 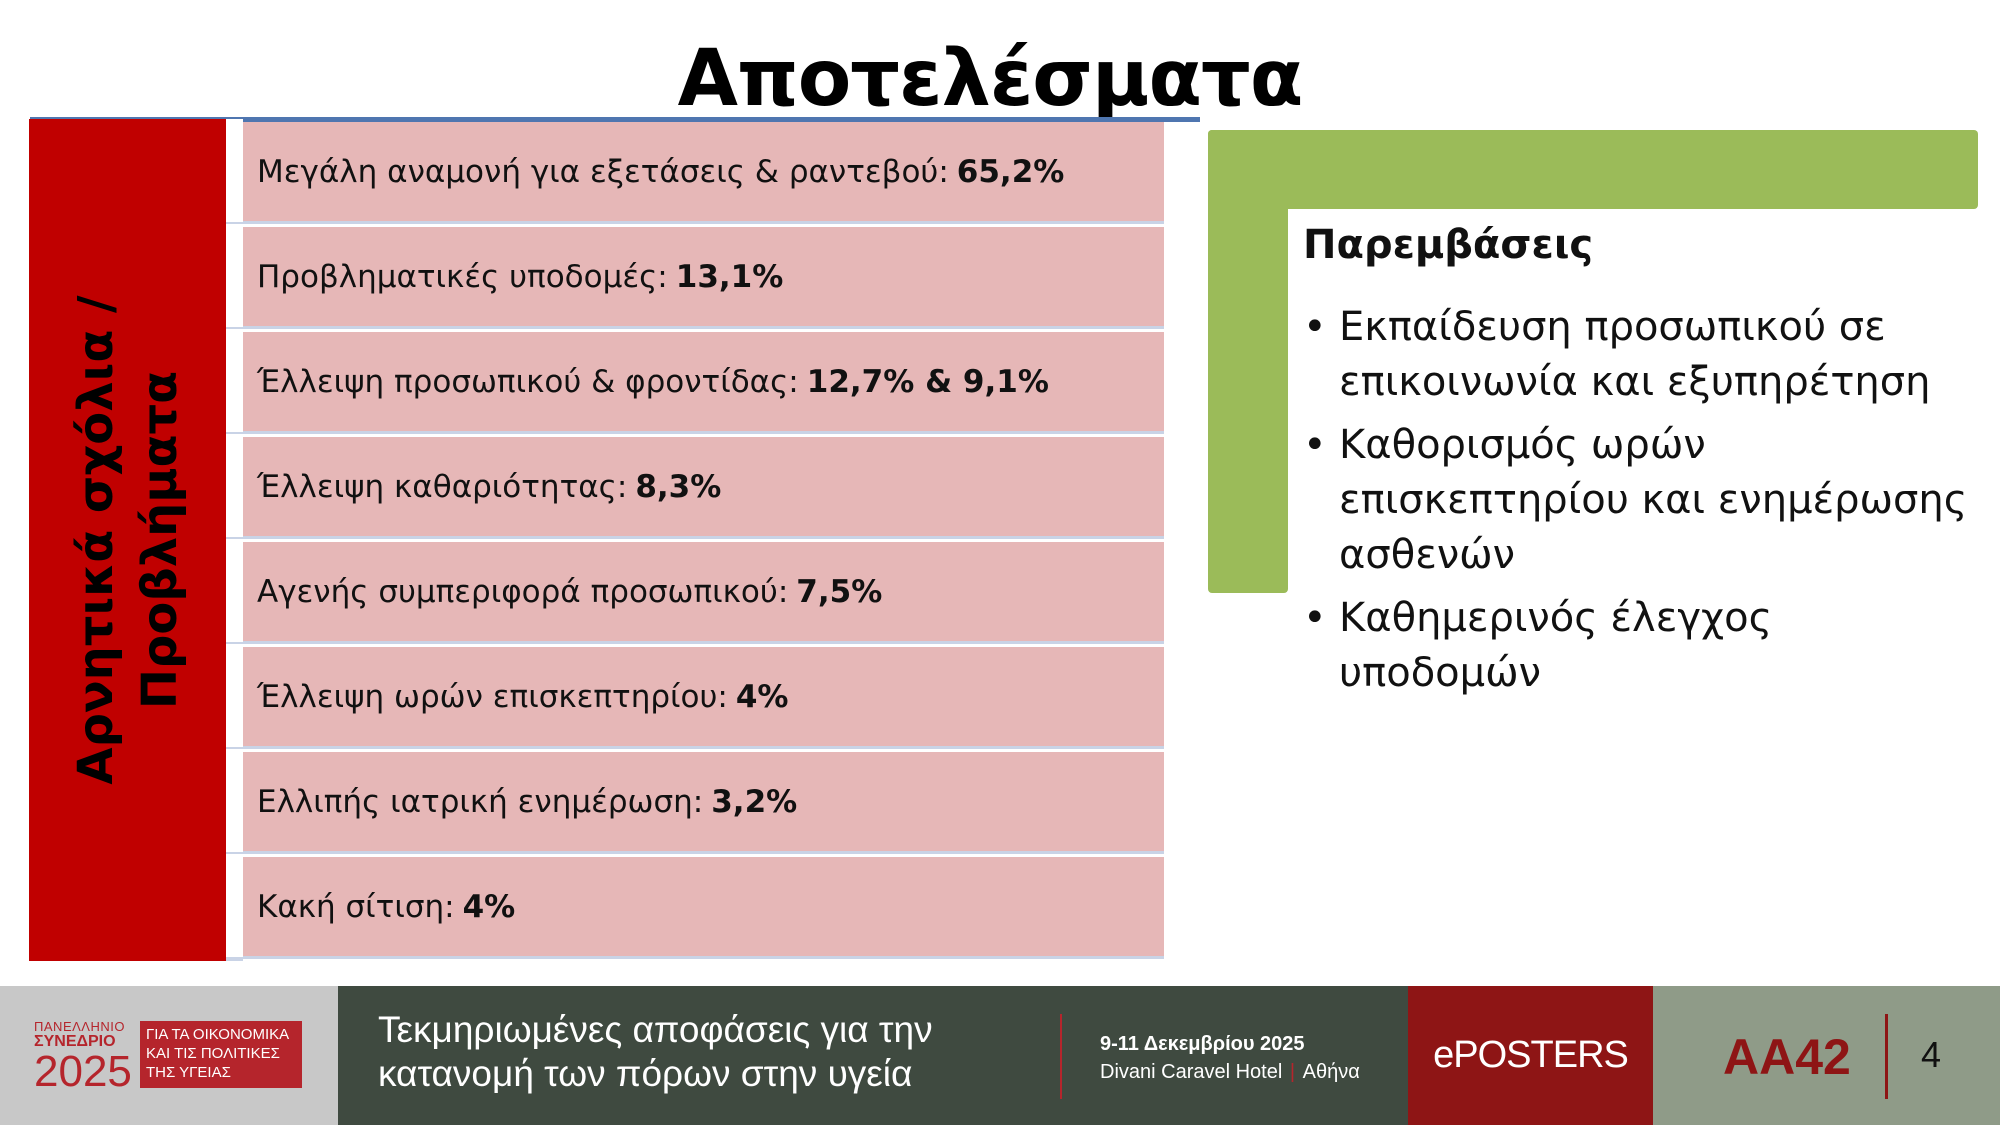 I want to click on logo-line2: ΣΥΝΕΔΡΙΟ, so click(x=75, y=1041).